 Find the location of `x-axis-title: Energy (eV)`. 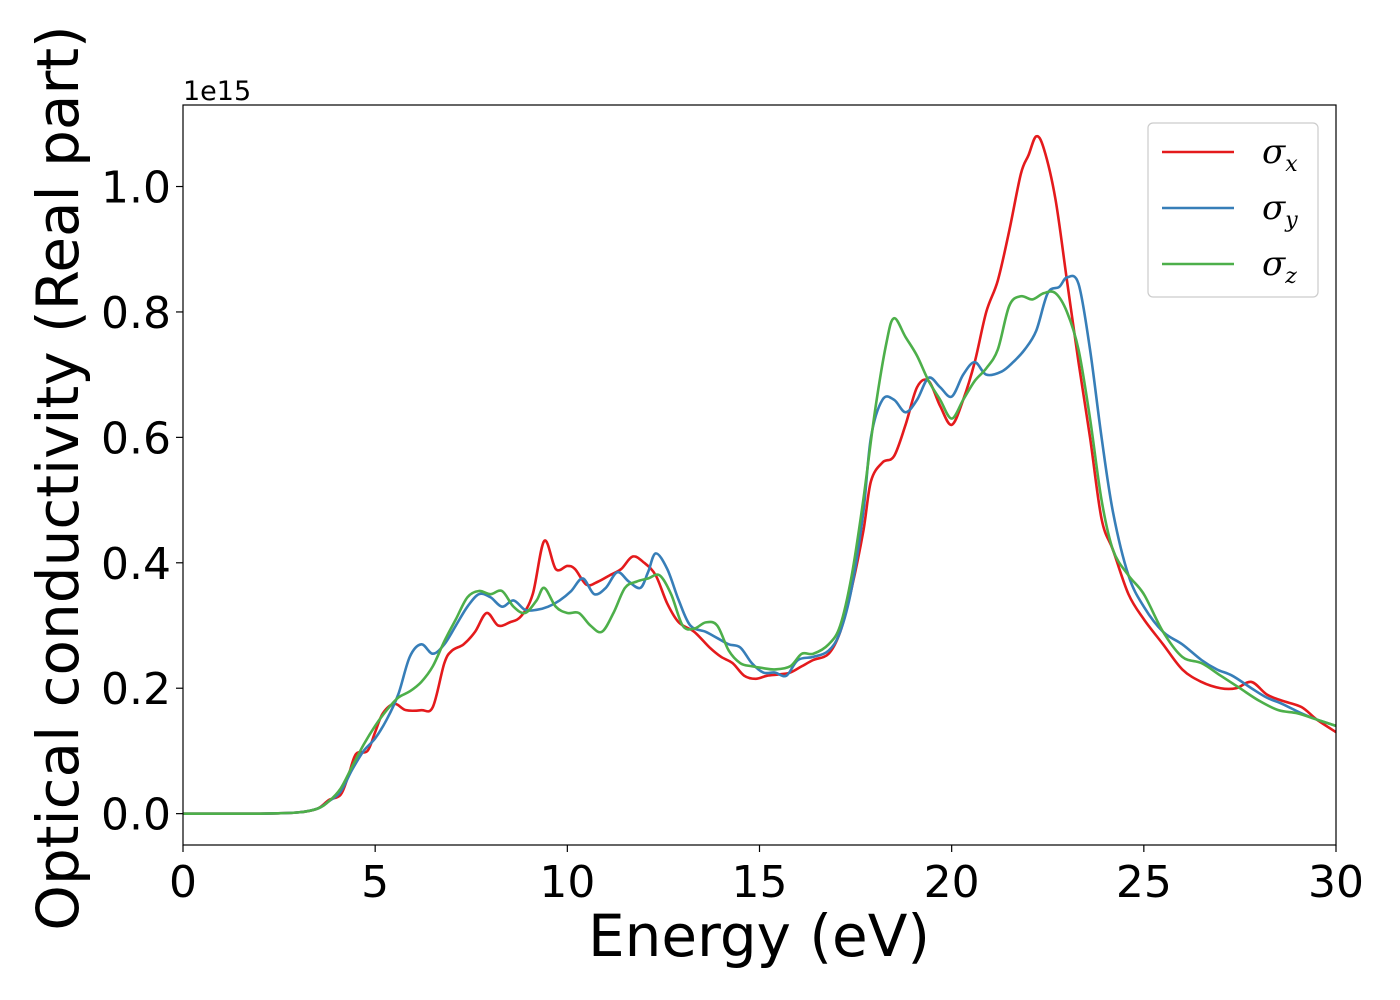

x-axis-title: Energy (eV) is located at coordinates (759, 936).